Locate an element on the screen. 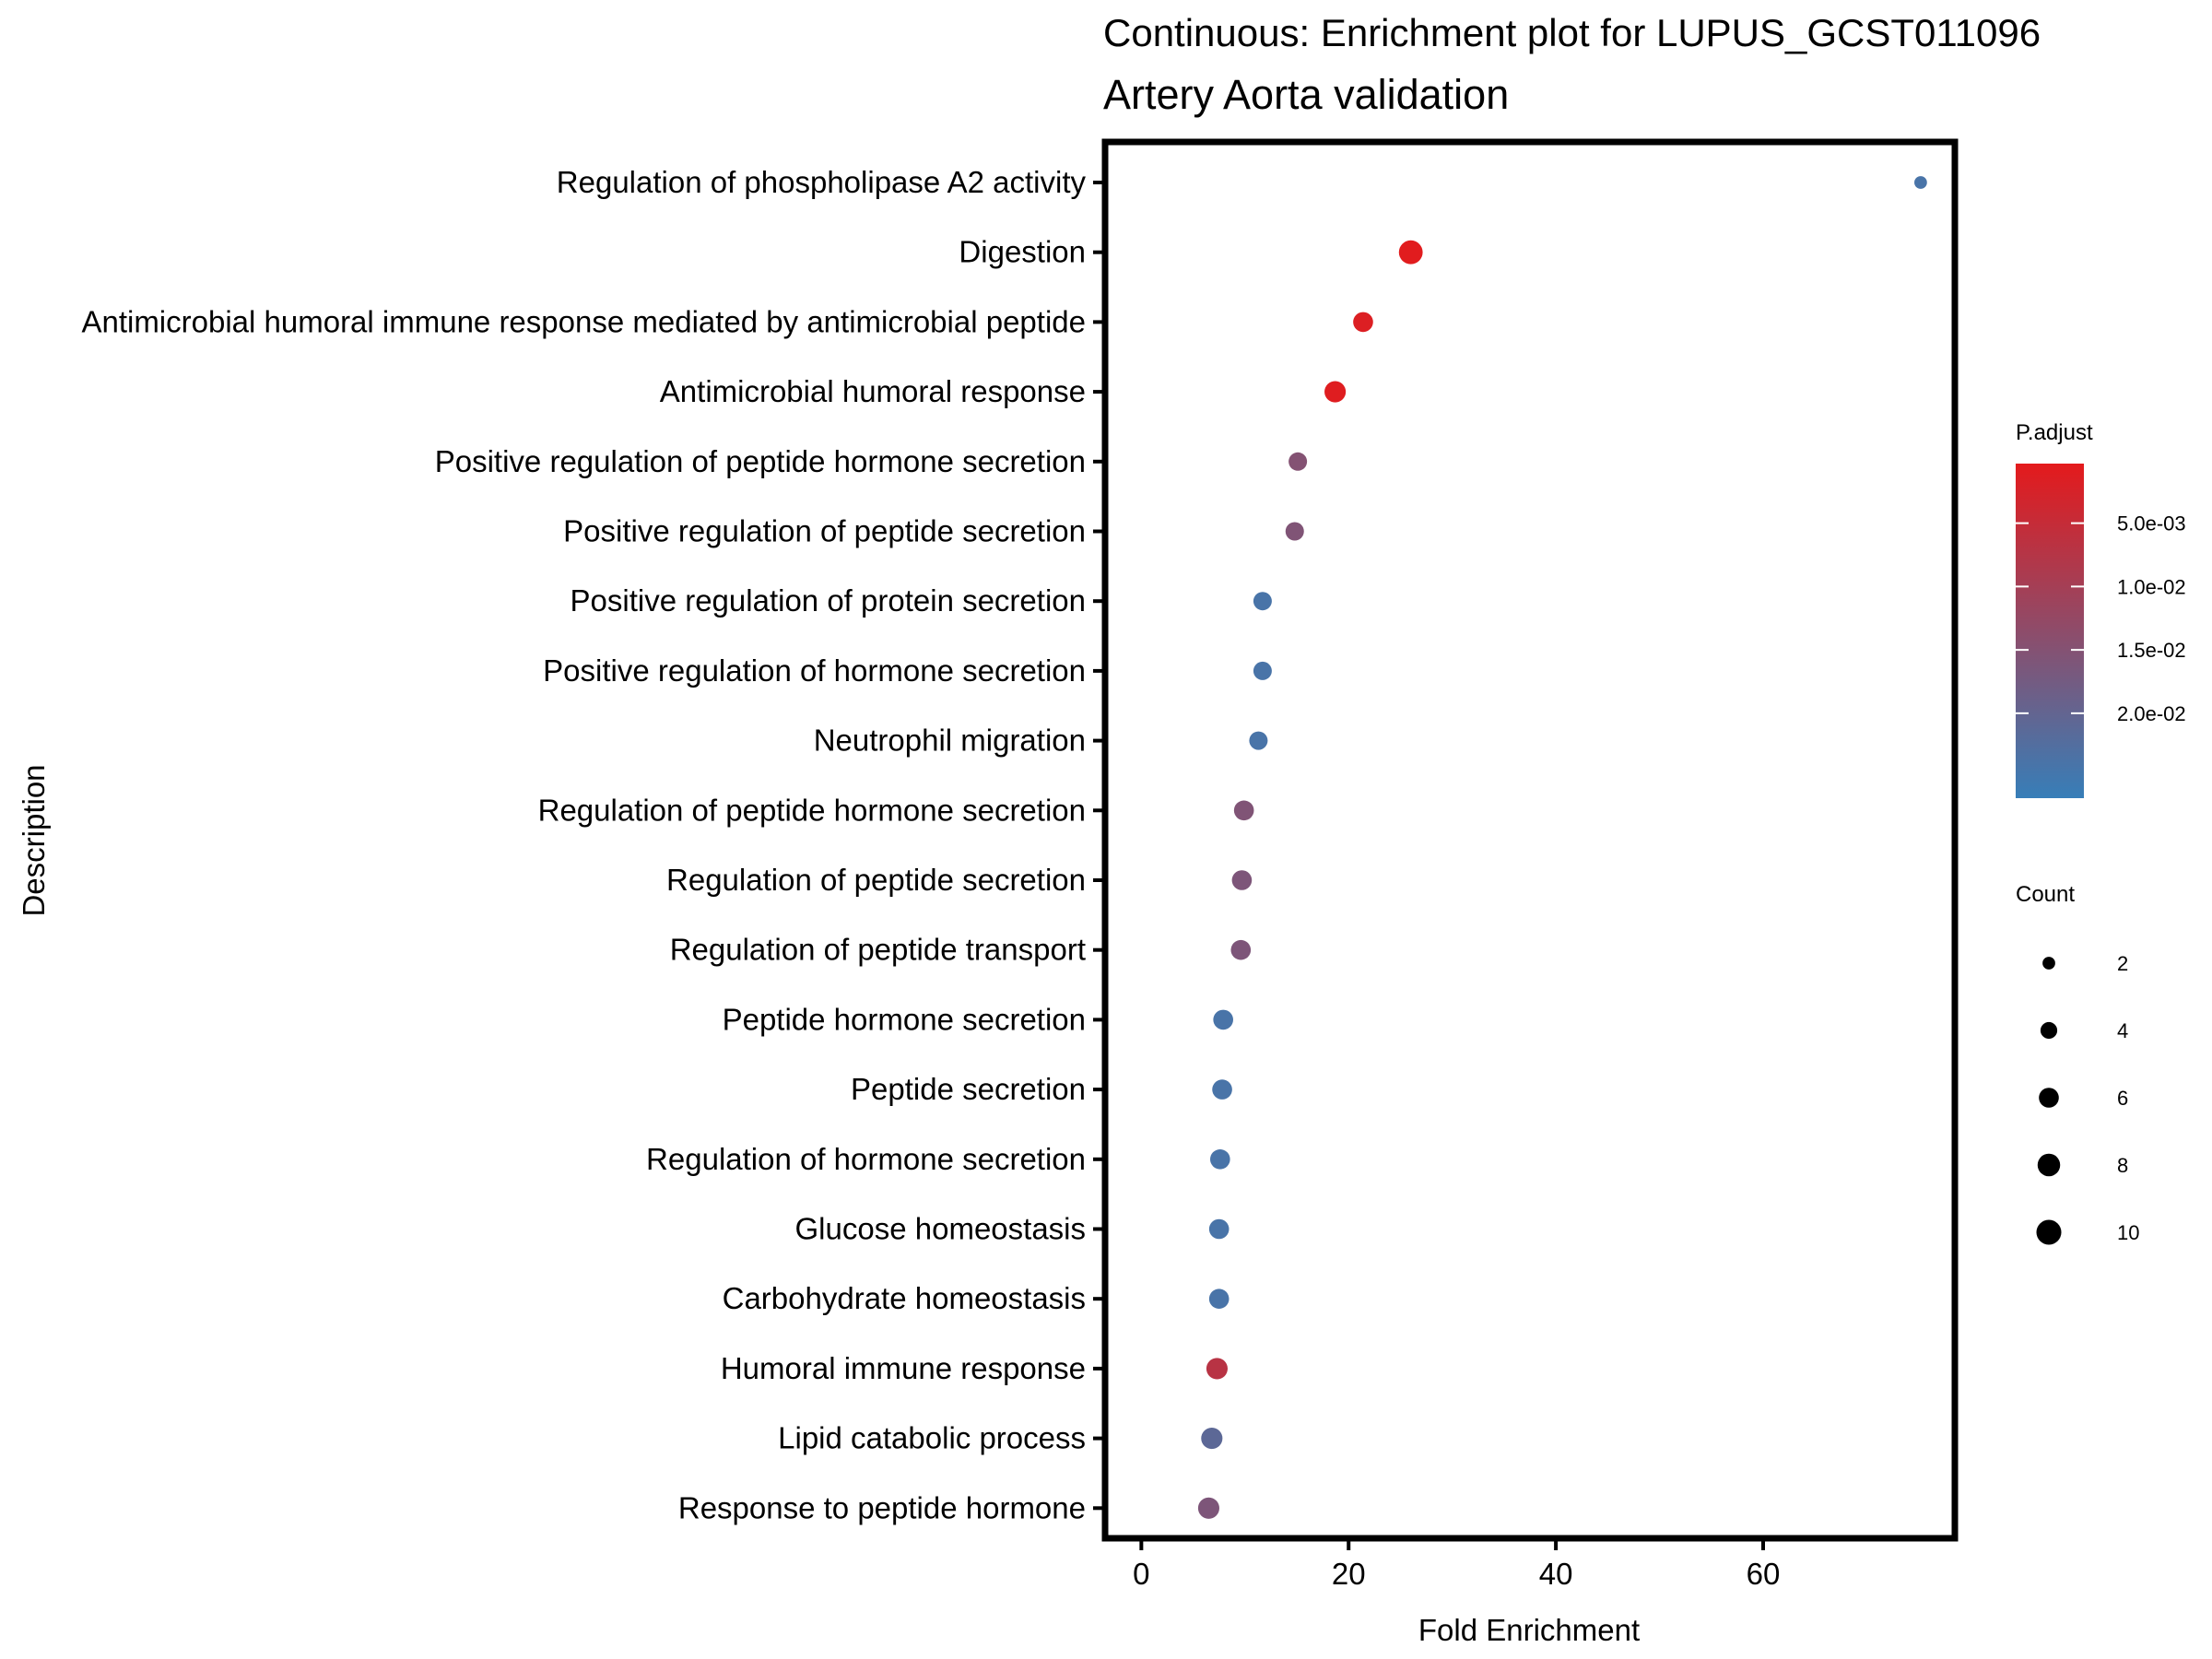 The height and width of the screenshot is (1659, 2212). colorbar-tick-label: 2.0e-02 is located at coordinates (2151, 713).